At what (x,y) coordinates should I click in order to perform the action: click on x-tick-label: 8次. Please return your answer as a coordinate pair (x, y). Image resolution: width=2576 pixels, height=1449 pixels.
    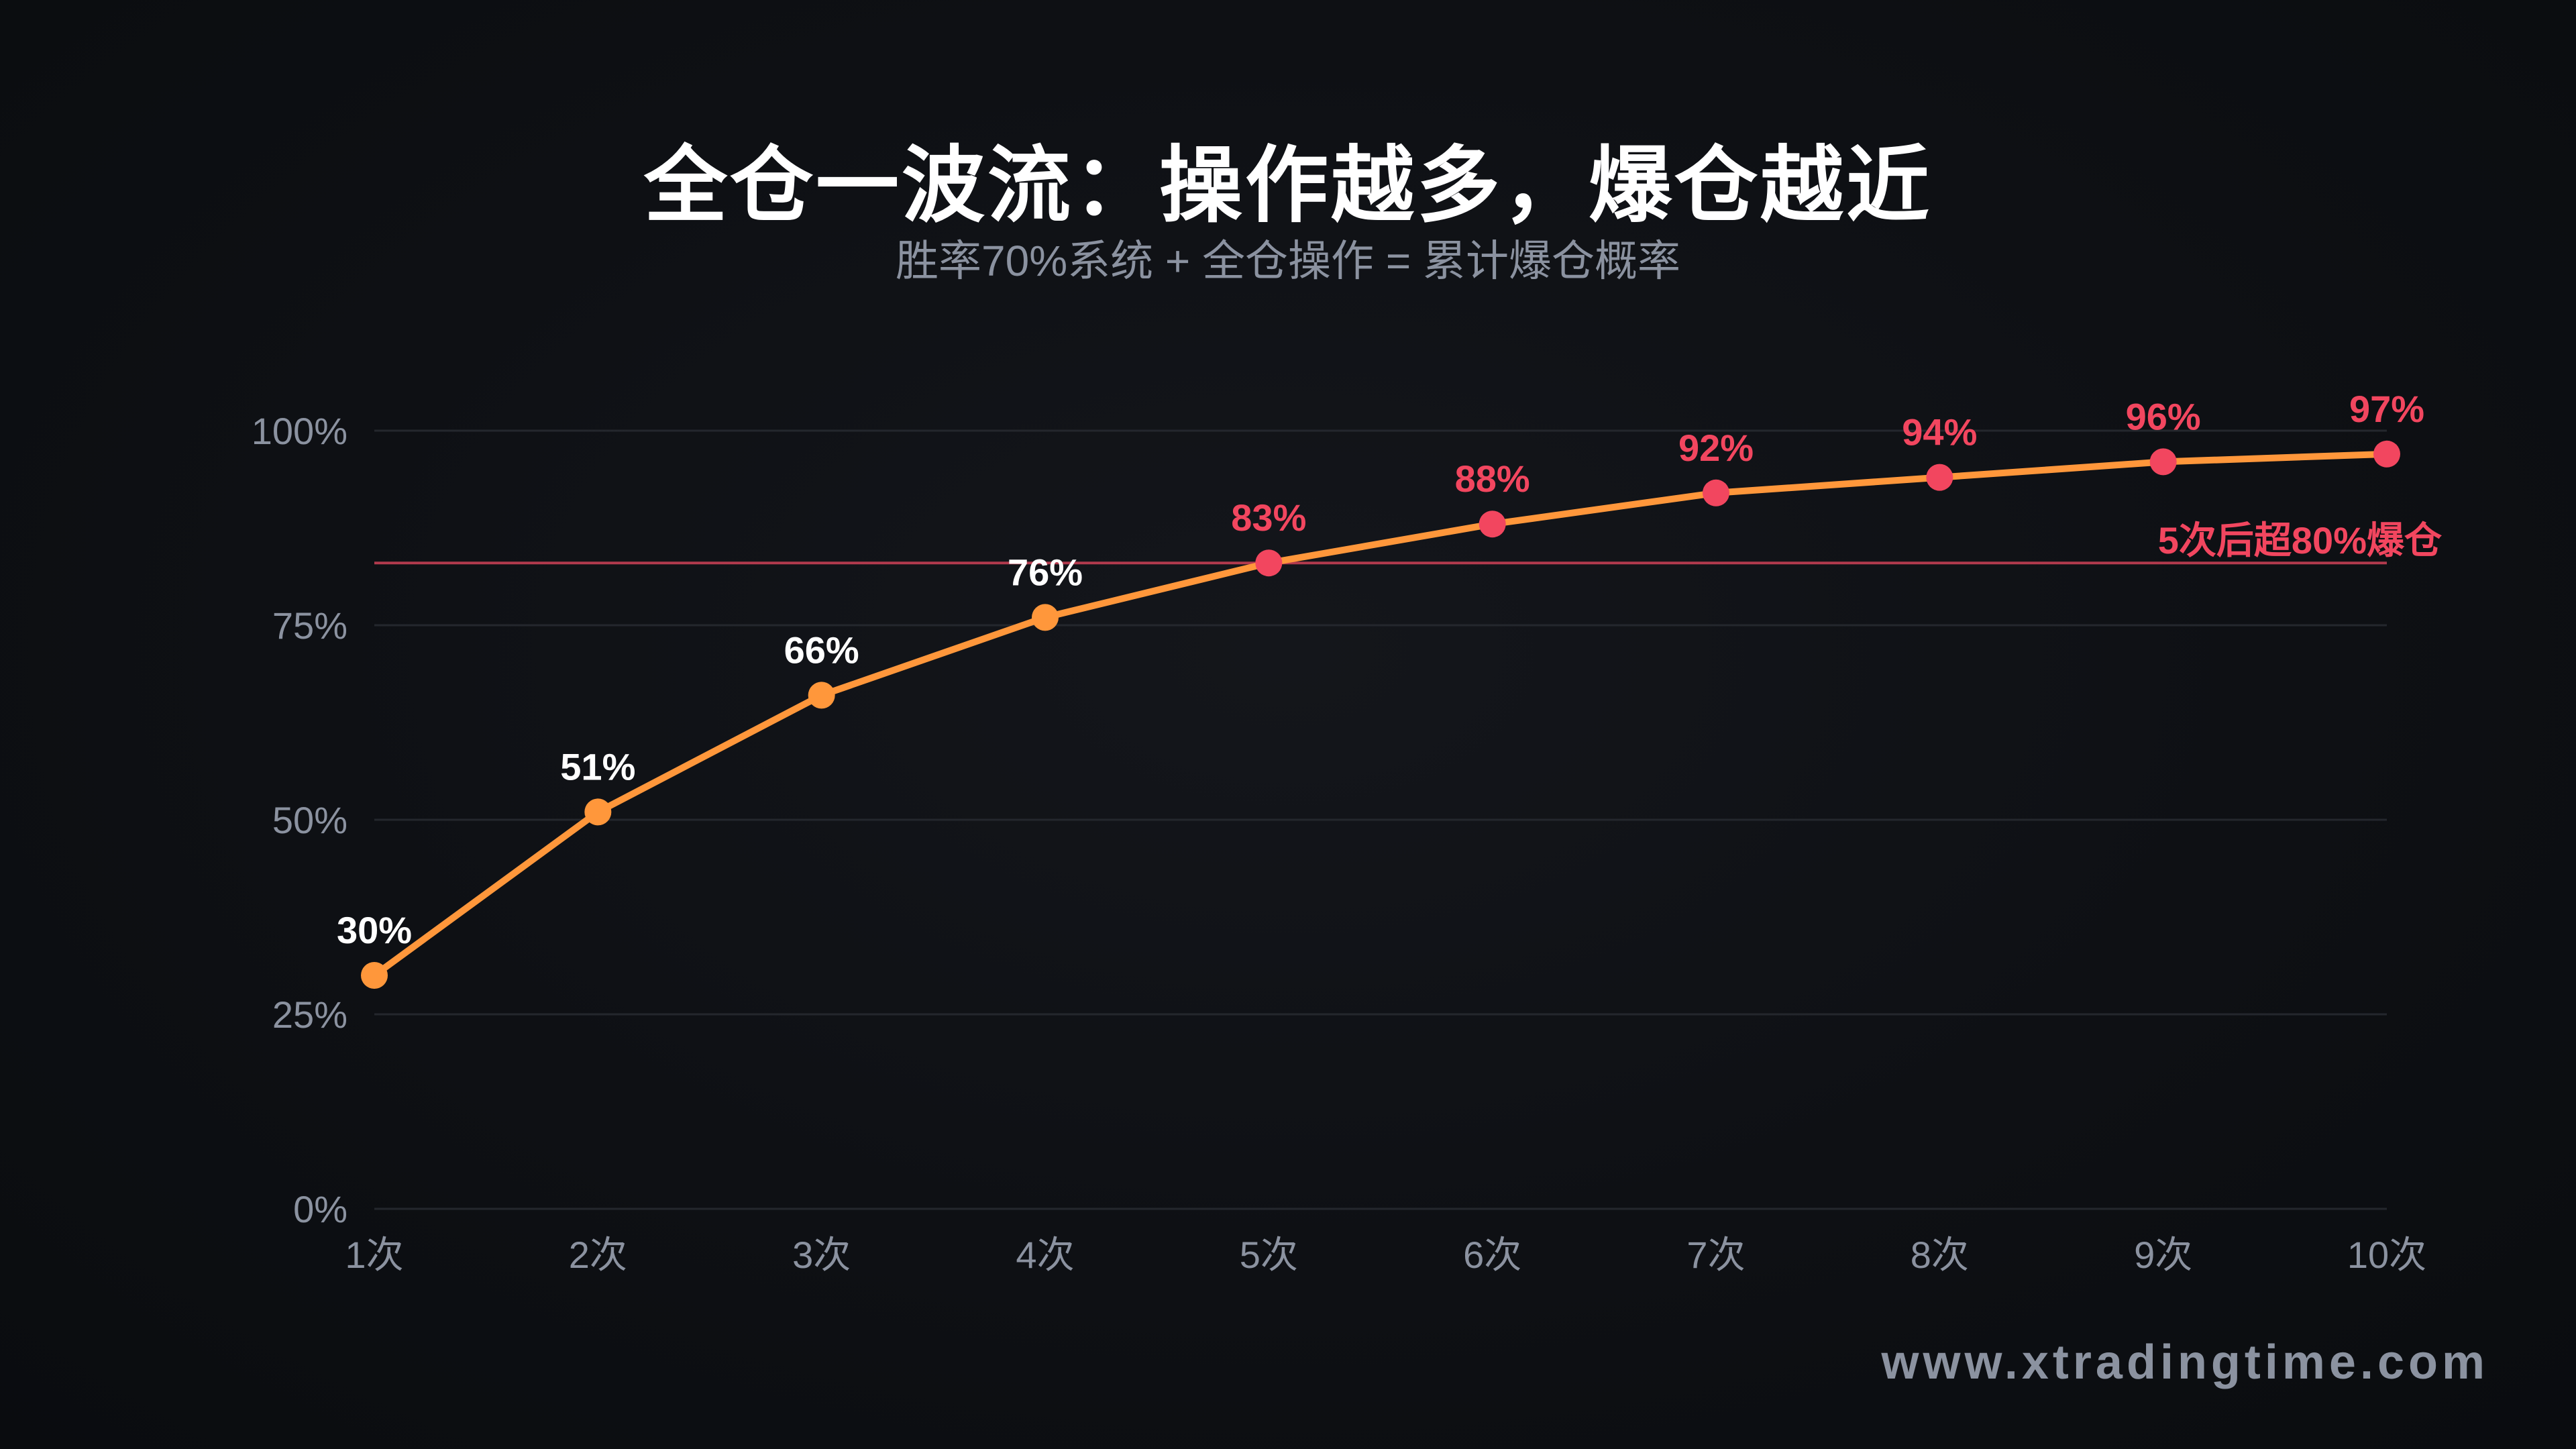
    Looking at the image, I should click on (1940, 1255).